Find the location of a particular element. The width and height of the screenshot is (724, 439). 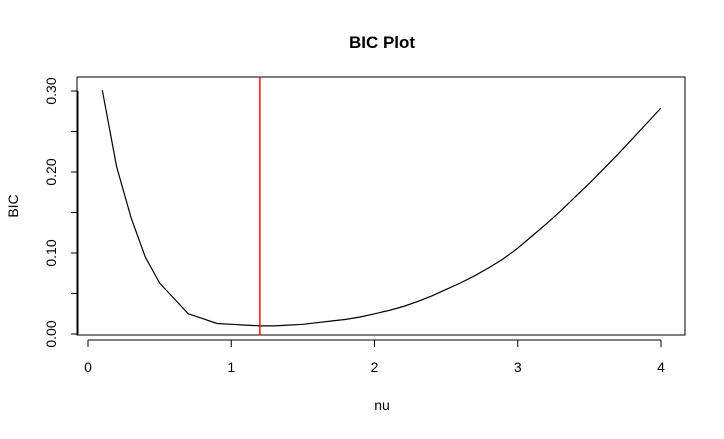

x-tick-label: 1 is located at coordinates (231, 367).